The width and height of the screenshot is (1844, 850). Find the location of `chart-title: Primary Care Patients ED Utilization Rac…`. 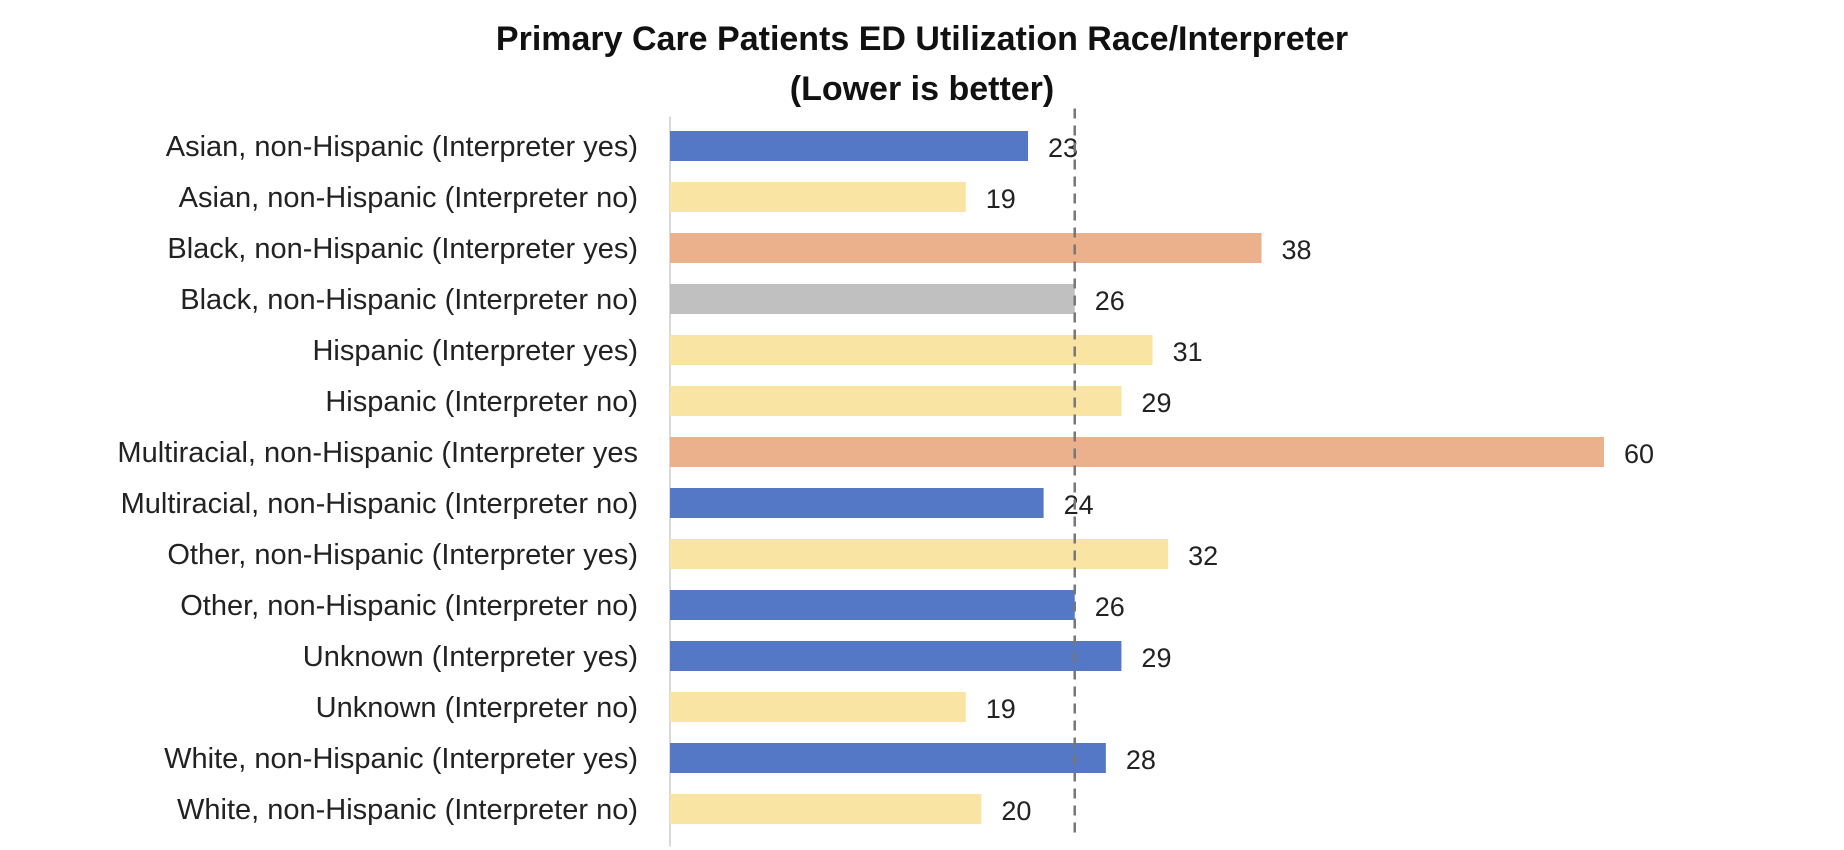

chart-title: Primary Care Patients ED Utilization Rac… is located at coordinates (922, 39).